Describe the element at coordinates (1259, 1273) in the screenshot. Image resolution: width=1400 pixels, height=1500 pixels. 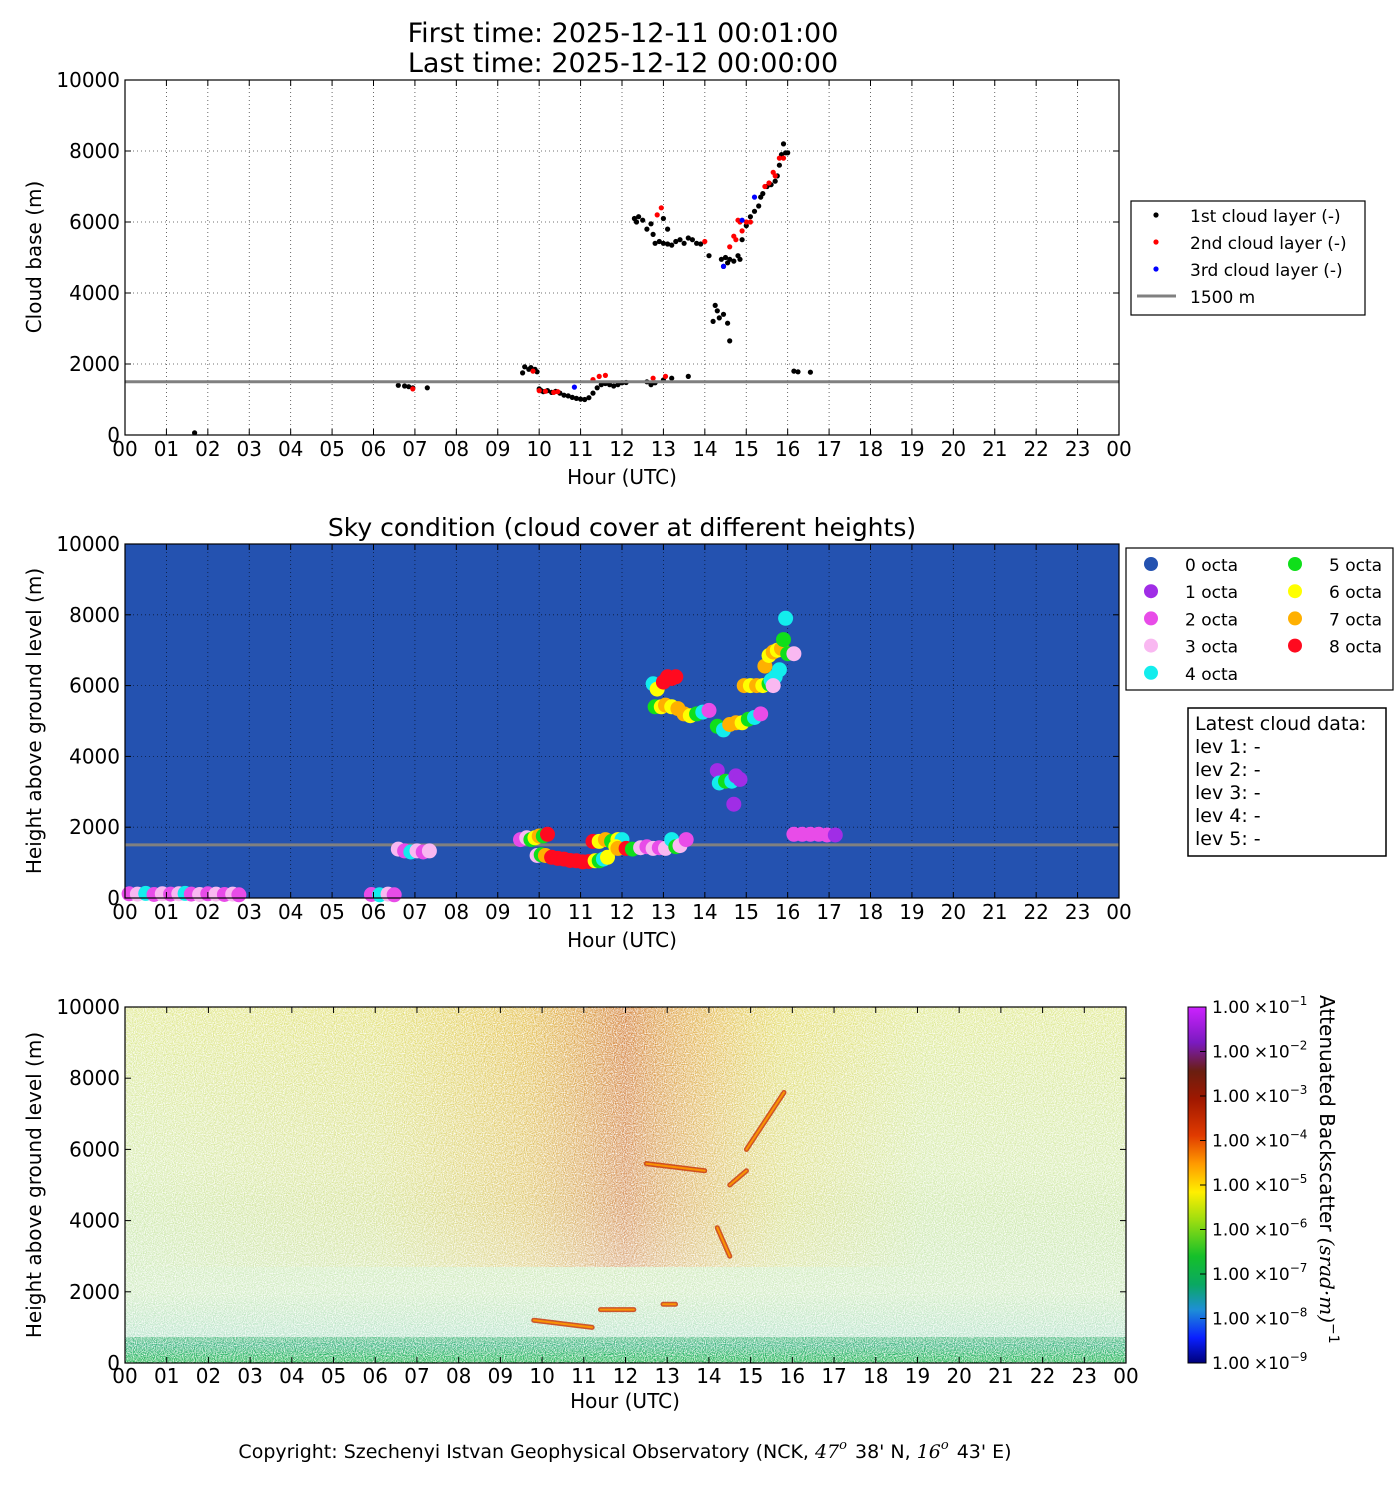
I see `colorbar-tick-label: 1.00 ×10⁻⁷` at that location.